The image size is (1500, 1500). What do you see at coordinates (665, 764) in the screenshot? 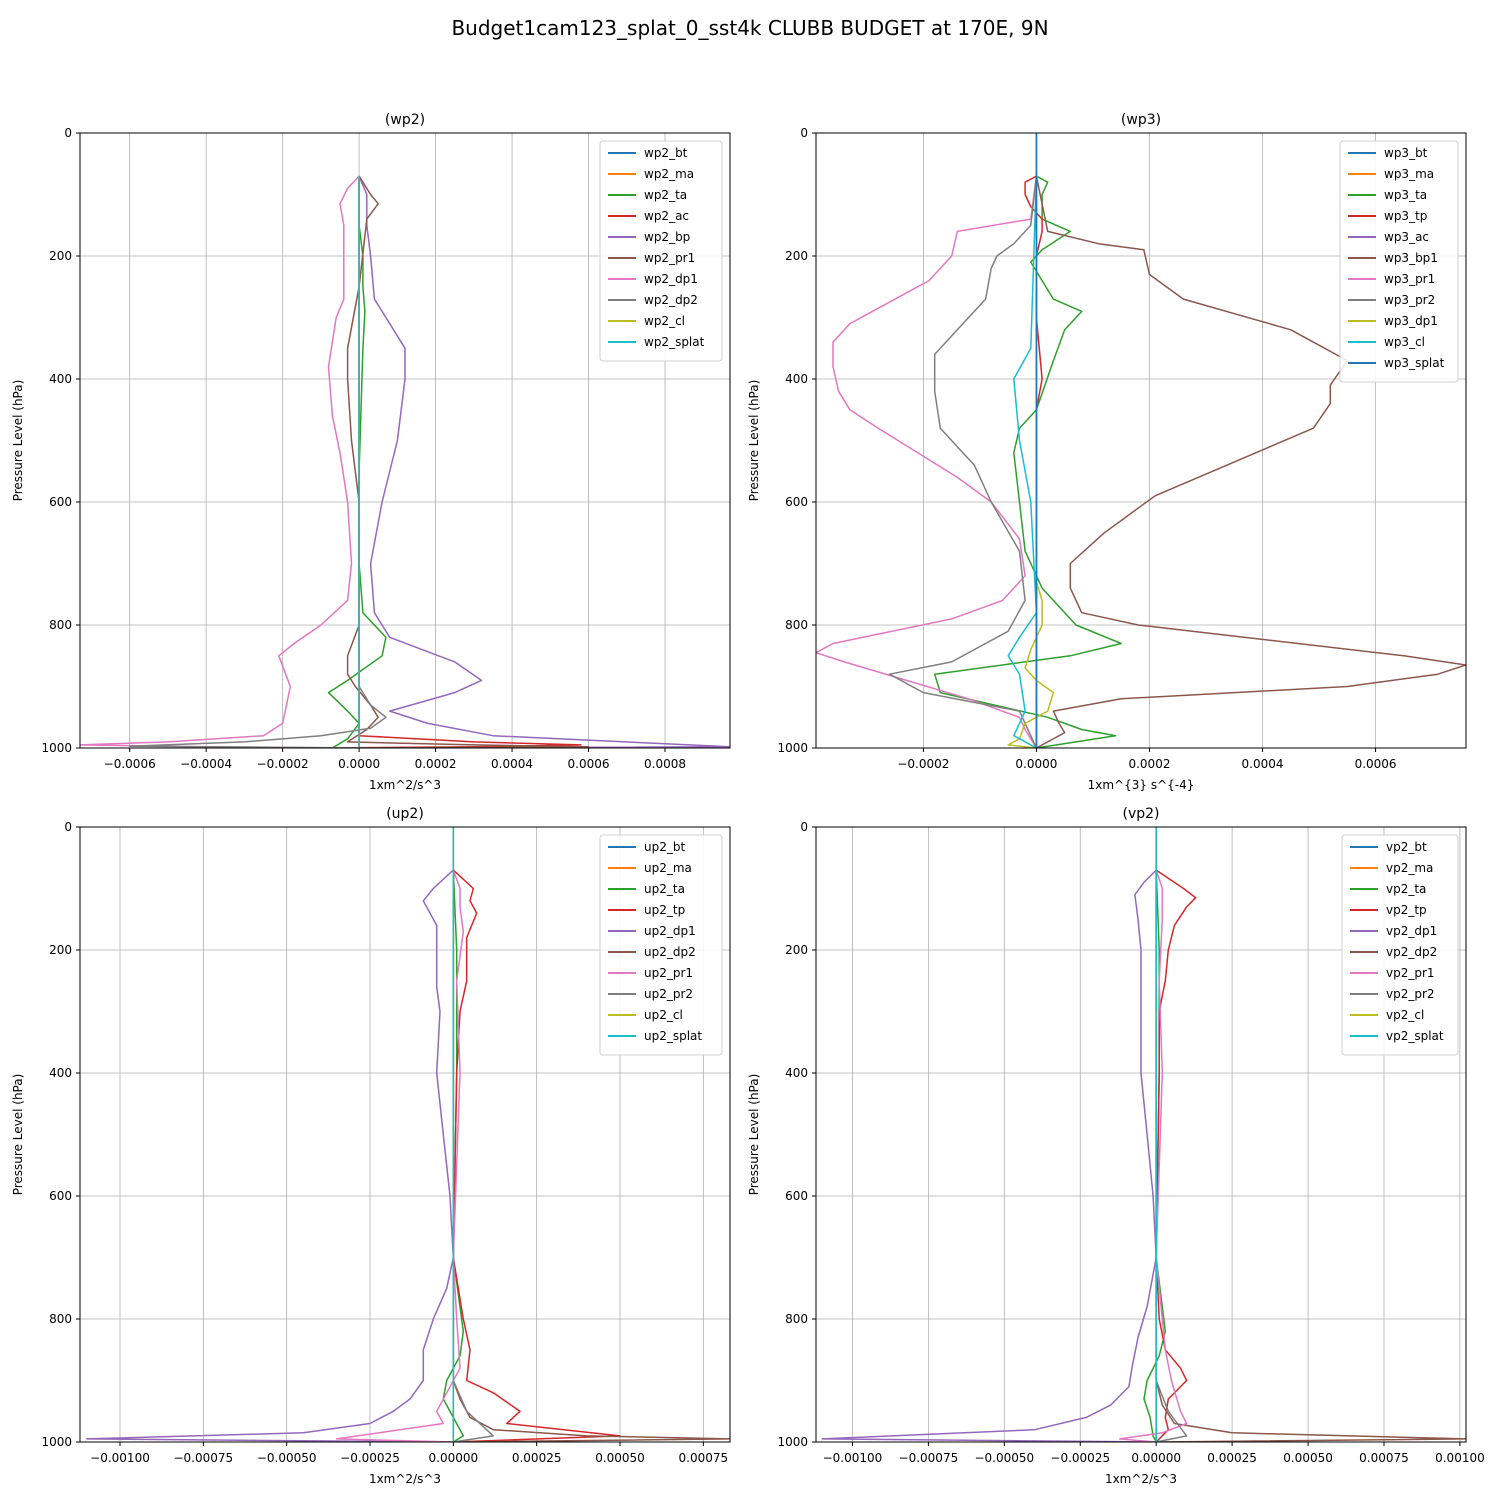
I see `x-tick-label: 0.0008` at bounding box center [665, 764].